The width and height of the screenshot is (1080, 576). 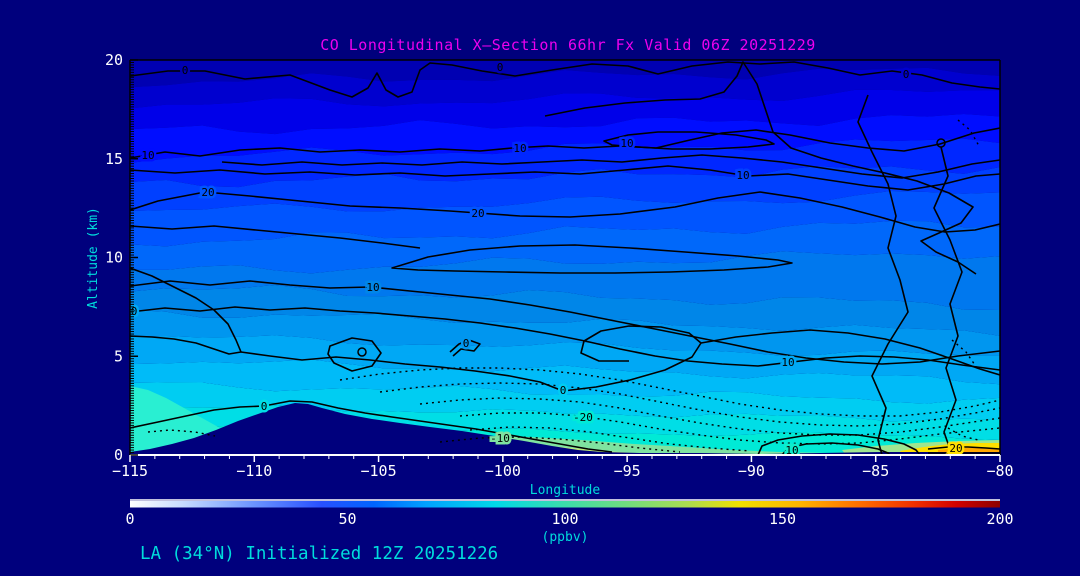 I want to click on x-tick-label: −95, so click(x=627, y=471).